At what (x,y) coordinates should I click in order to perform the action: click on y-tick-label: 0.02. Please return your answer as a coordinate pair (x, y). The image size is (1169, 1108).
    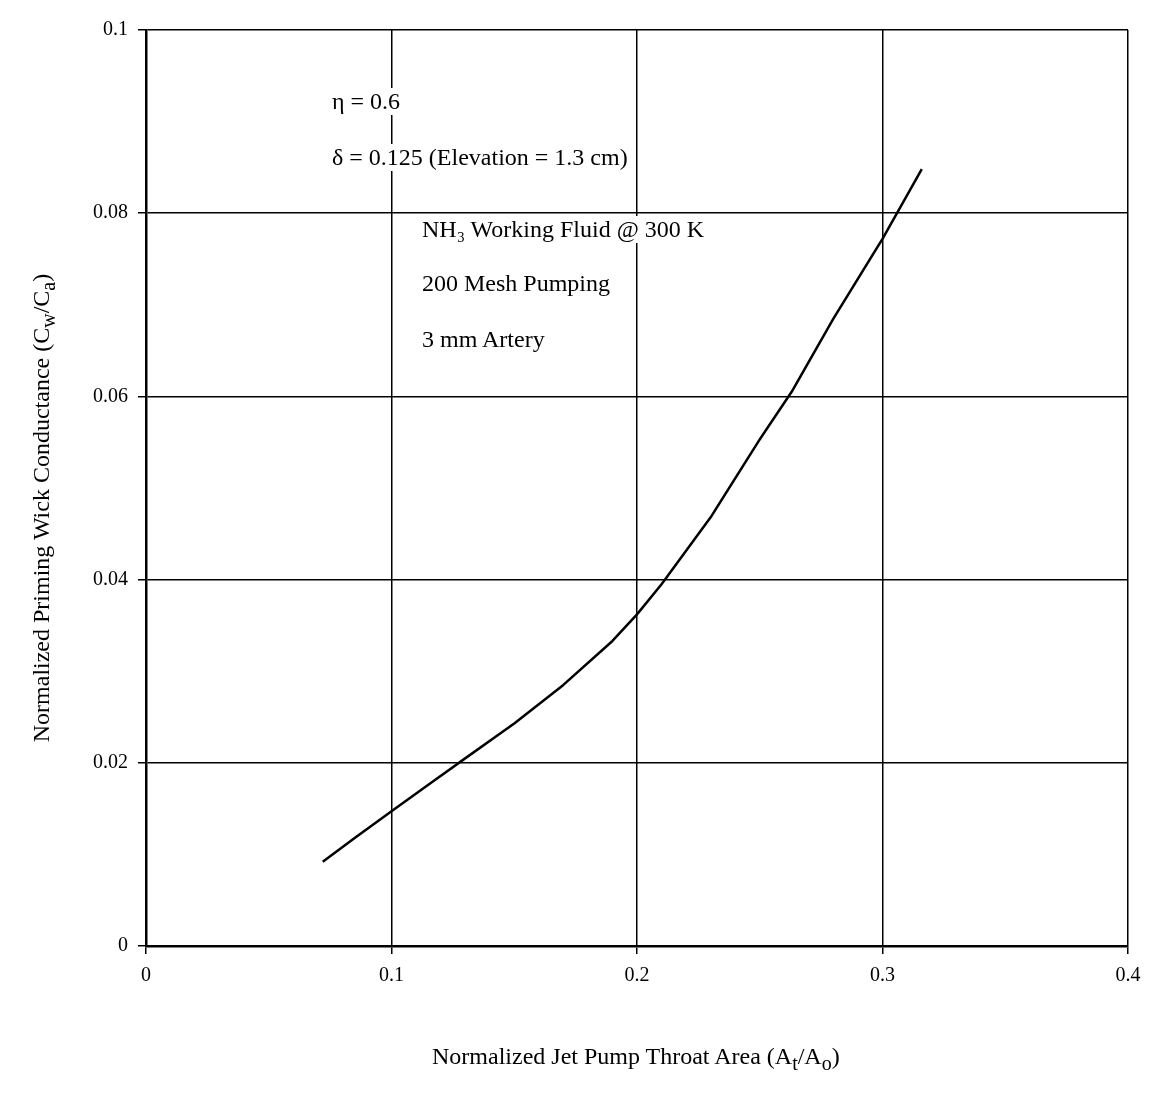
    Looking at the image, I should click on (110, 761).